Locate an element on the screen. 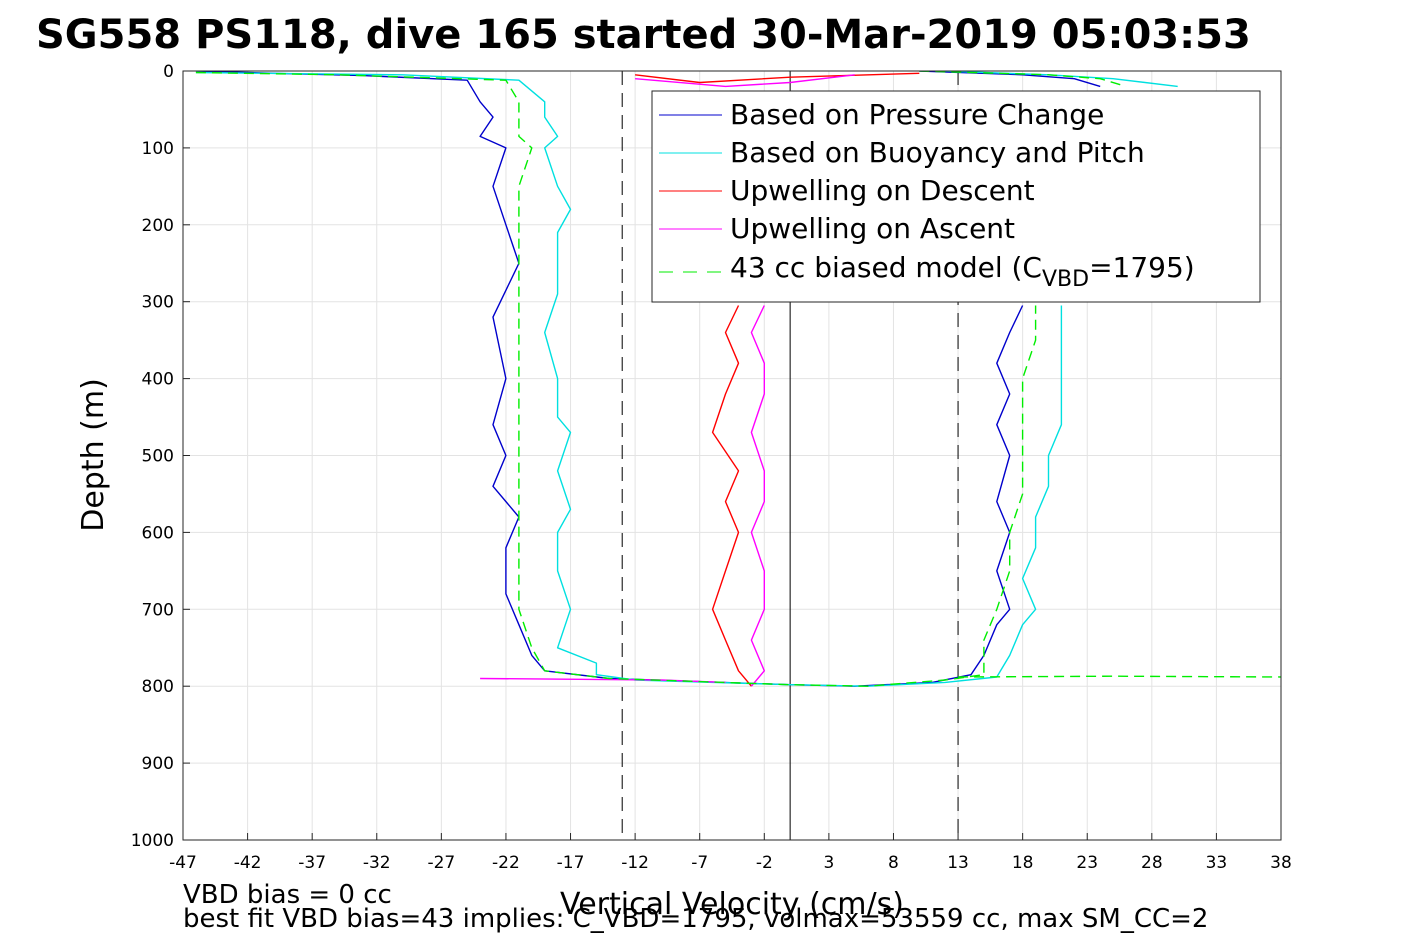 Image resolution: width=1417 pixels, height=945 pixels. legend-label-ascent: Upwelling on Ascent is located at coordinates (872, 228).